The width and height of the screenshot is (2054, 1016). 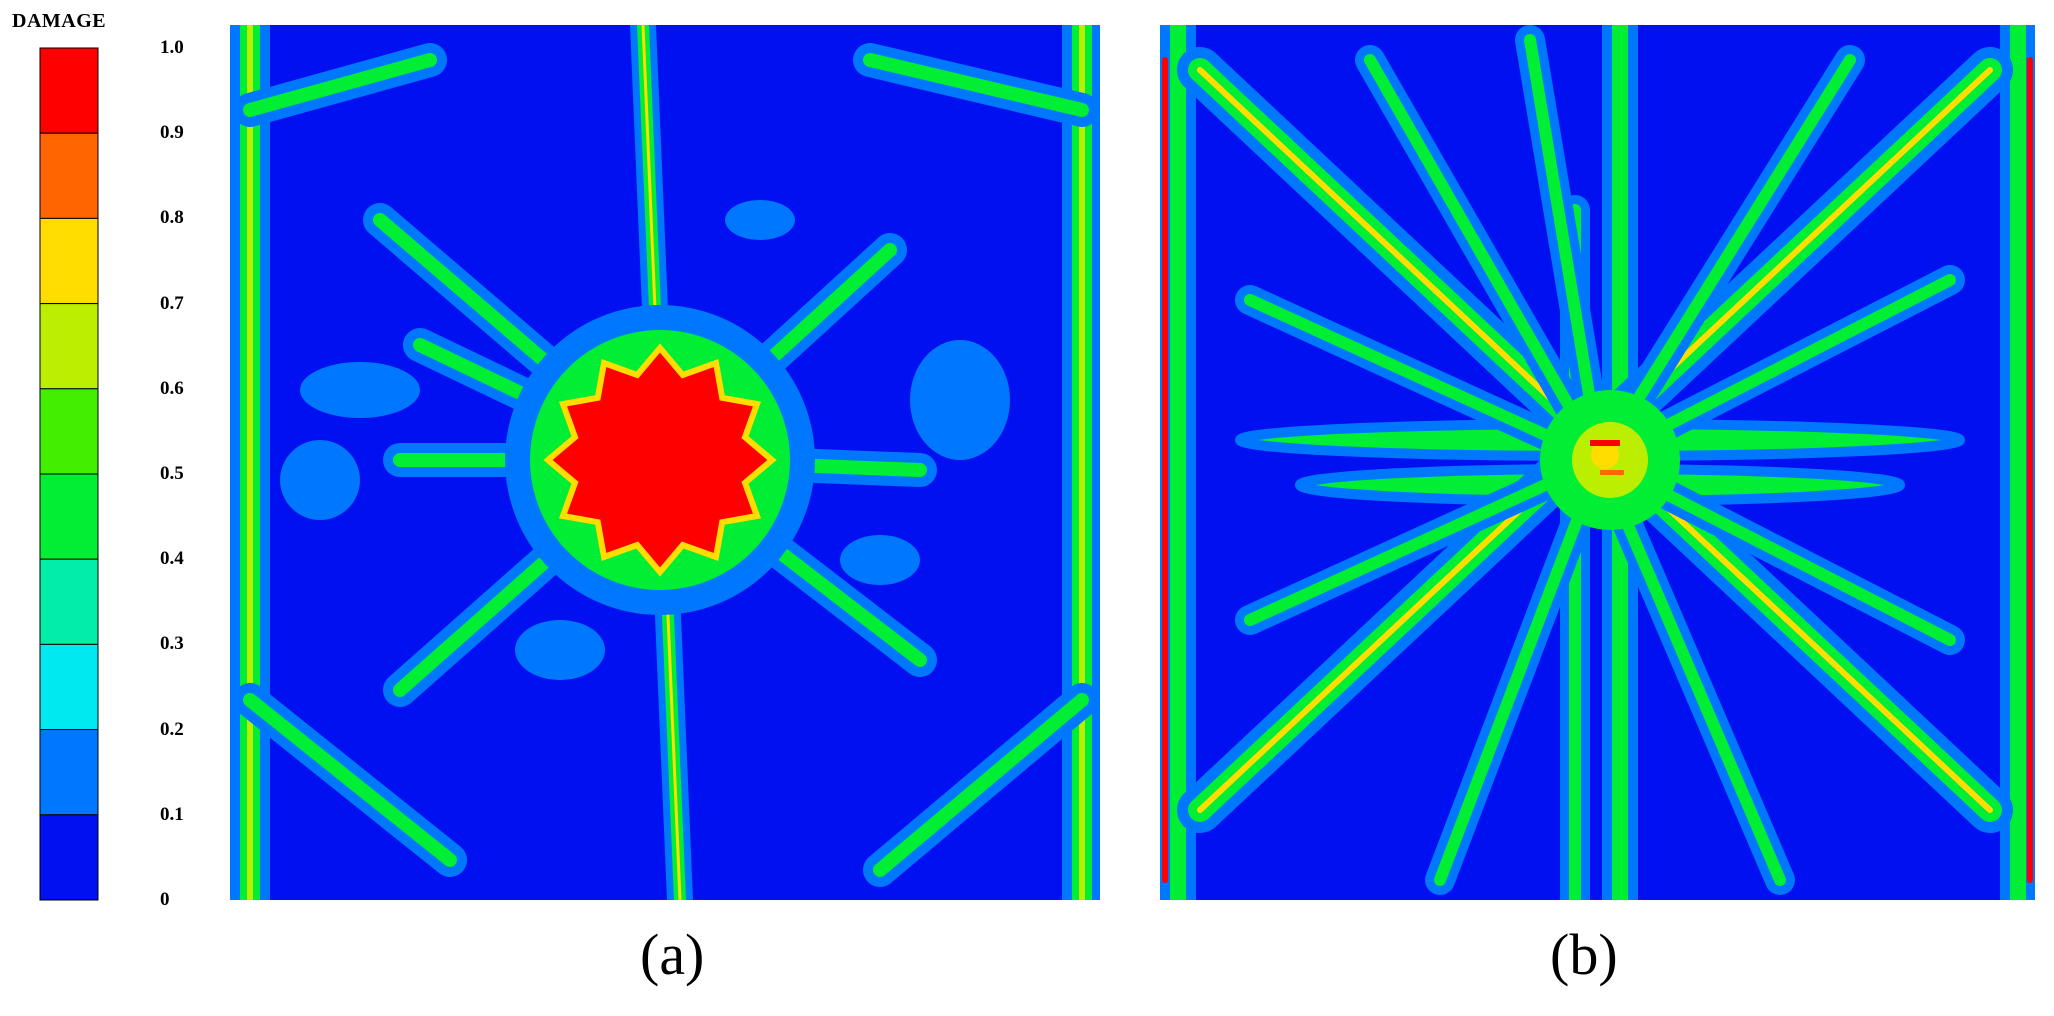 I want to click on legend-tick-label: 1.0, so click(x=172, y=47).